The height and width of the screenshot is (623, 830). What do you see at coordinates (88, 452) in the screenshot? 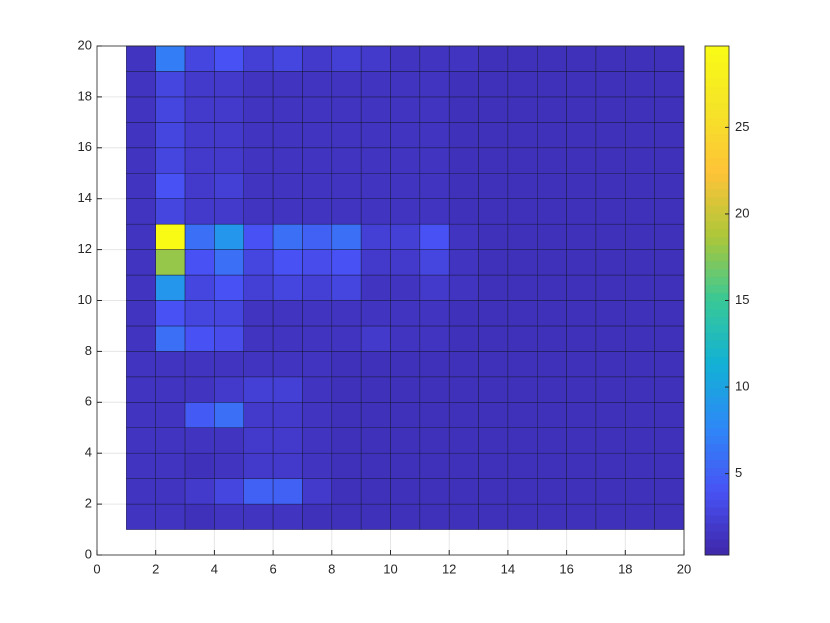
I see `y-tick-label: 4` at bounding box center [88, 452].